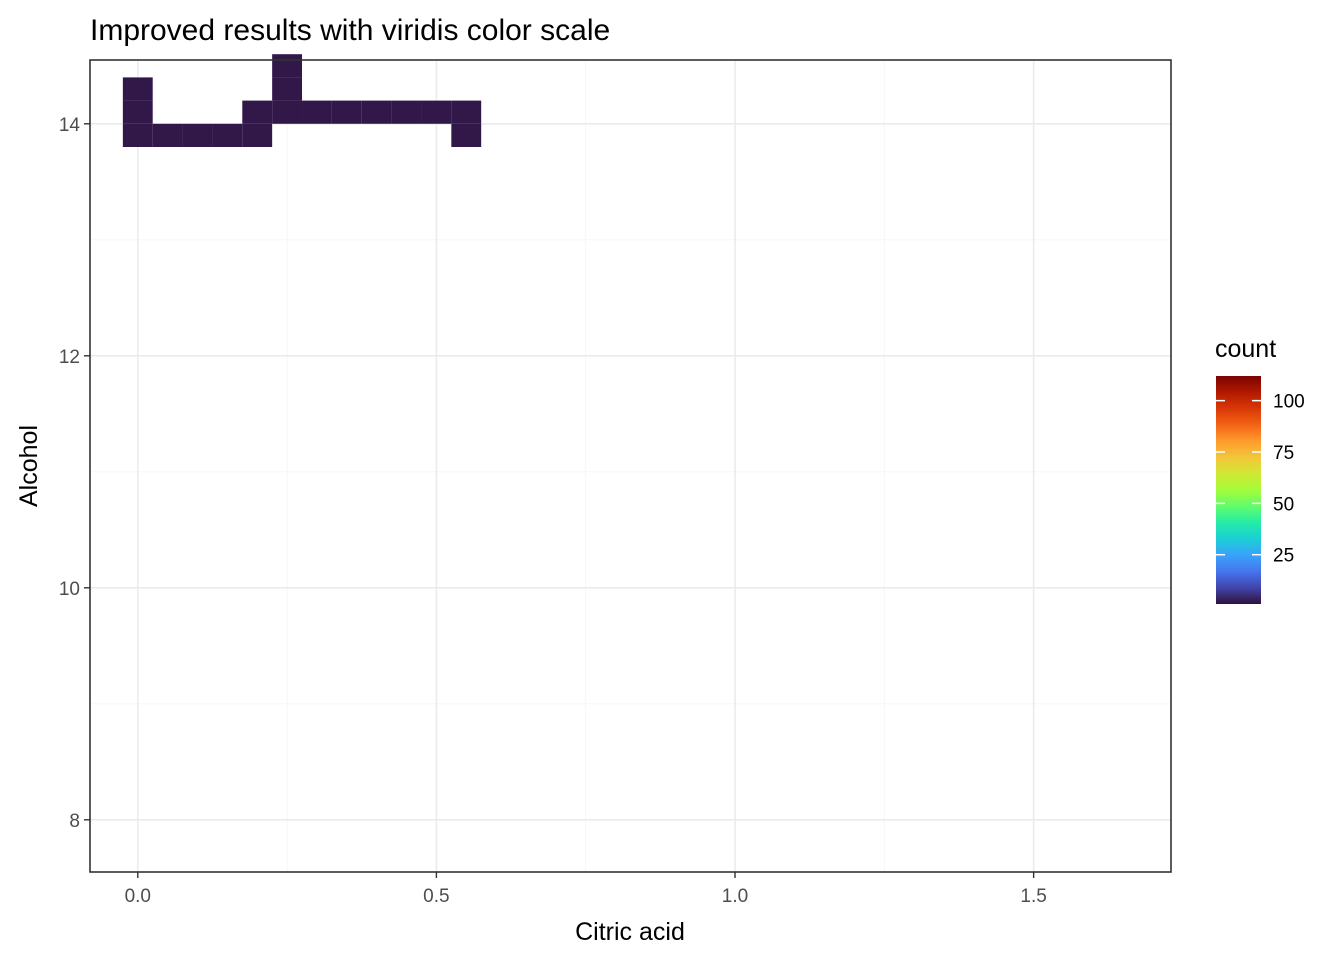 The image size is (1344, 960). I want to click on x-tick-label: 1.0, so click(735, 896).